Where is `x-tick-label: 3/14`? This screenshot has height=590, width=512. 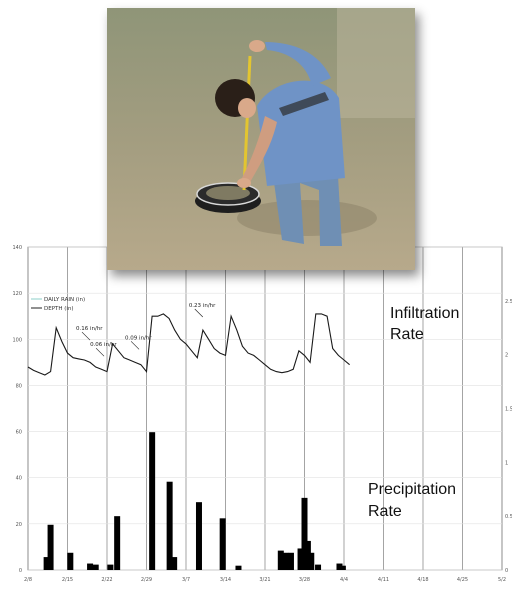
x-tick-label: 3/14 is located at coordinates (225, 580).